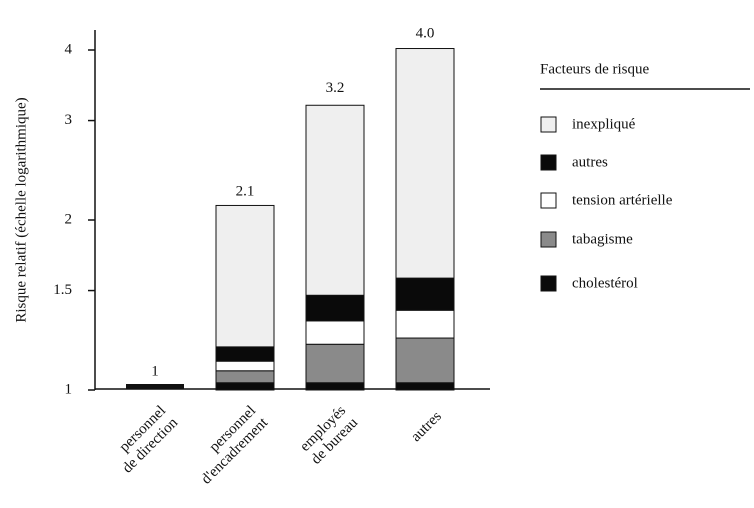 This screenshot has width=754, height=508. What do you see at coordinates (335, 88) in the screenshot?
I see `total-label: 3.2` at bounding box center [335, 88].